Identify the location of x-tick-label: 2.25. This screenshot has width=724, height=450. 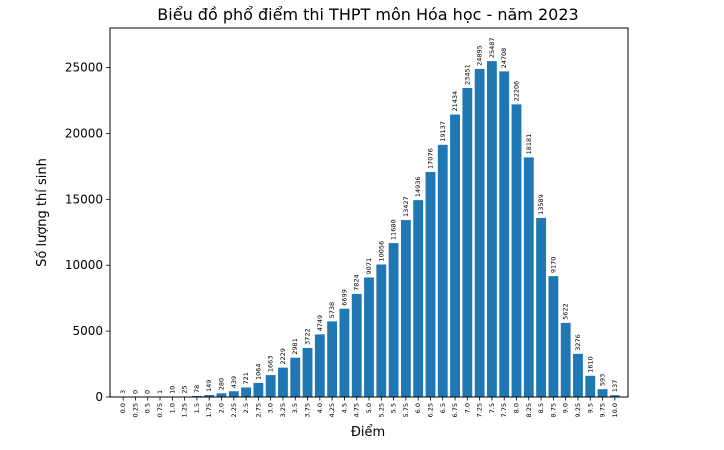
(234, 410).